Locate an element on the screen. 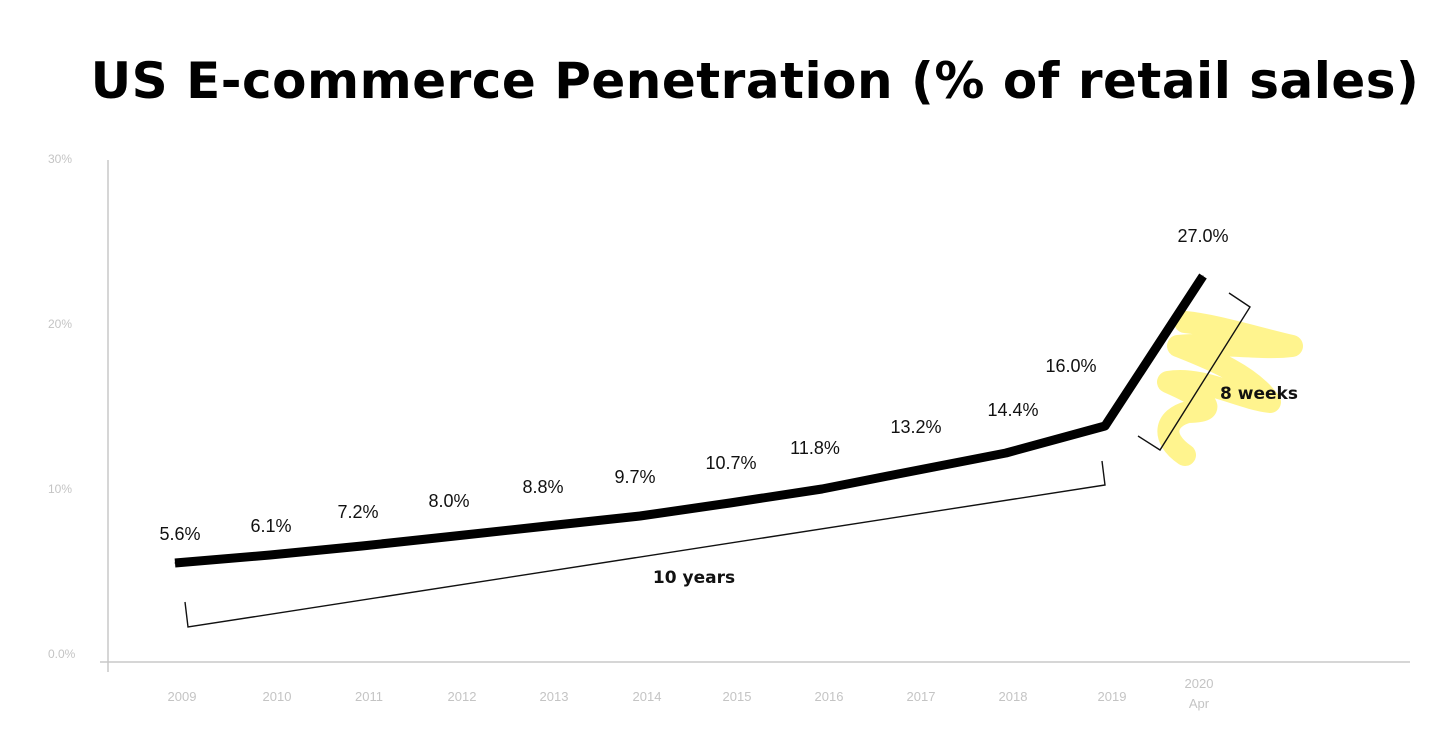  x-tick-label: 2013 is located at coordinates (554, 696).